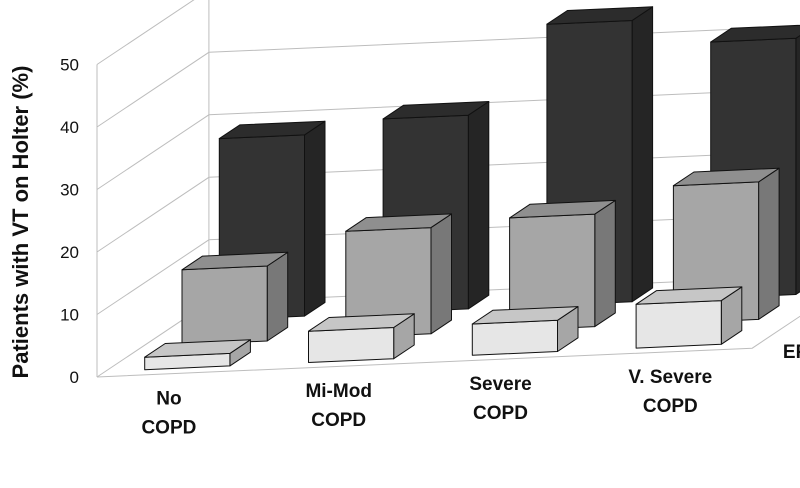 The height and width of the screenshot is (488, 800). Describe the element at coordinates (168, 413) in the screenshot. I see `x-category-label: No COPD` at that location.